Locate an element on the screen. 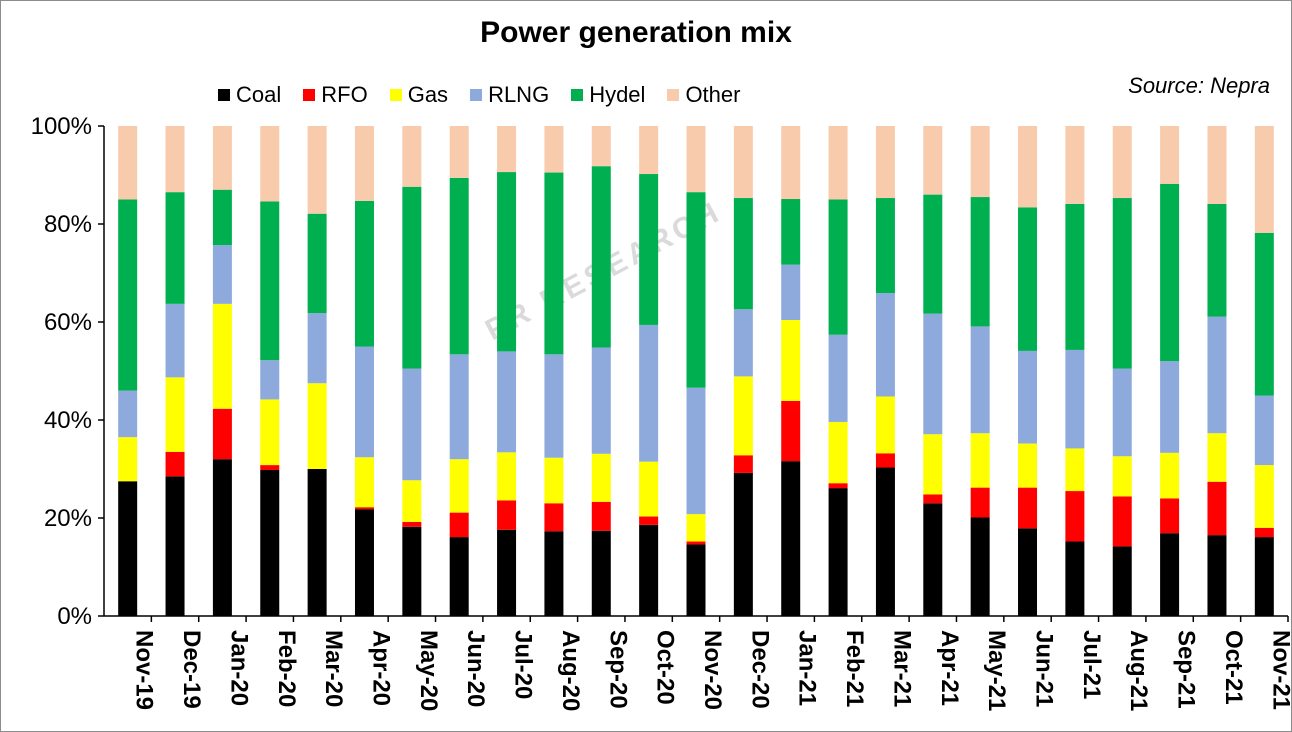 Image resolution: width=1292 pixels, height=732 pixels. legend-item-other: Other is located at coordinates (703, 95).